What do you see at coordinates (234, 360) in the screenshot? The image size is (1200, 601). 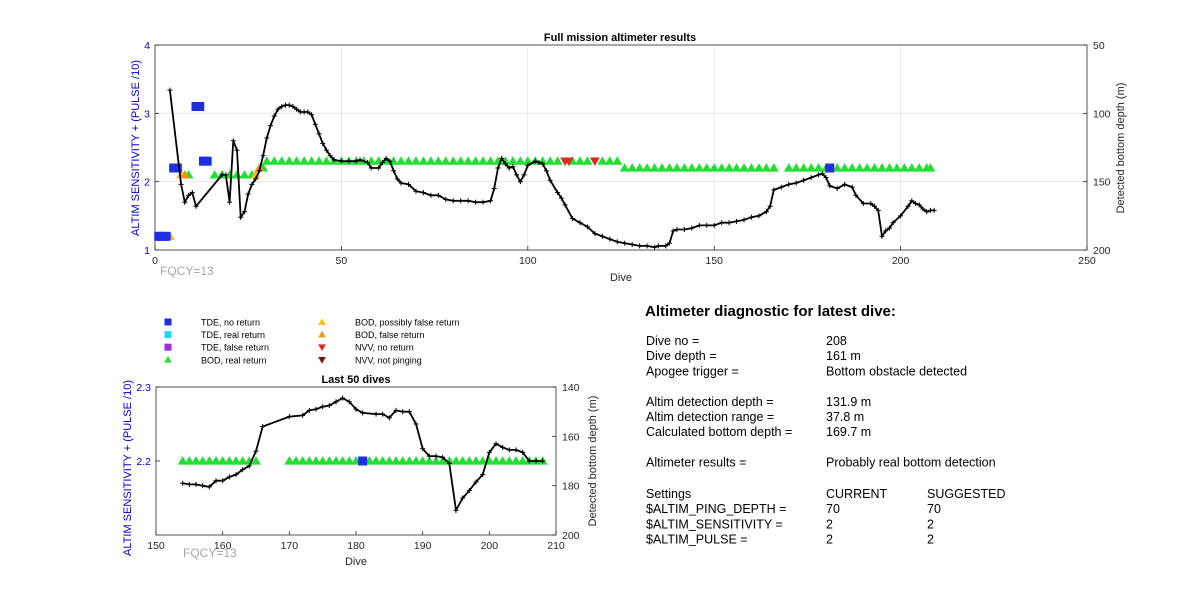 I see `legend-label: BOD, real return` at bounding box center [234, 360].